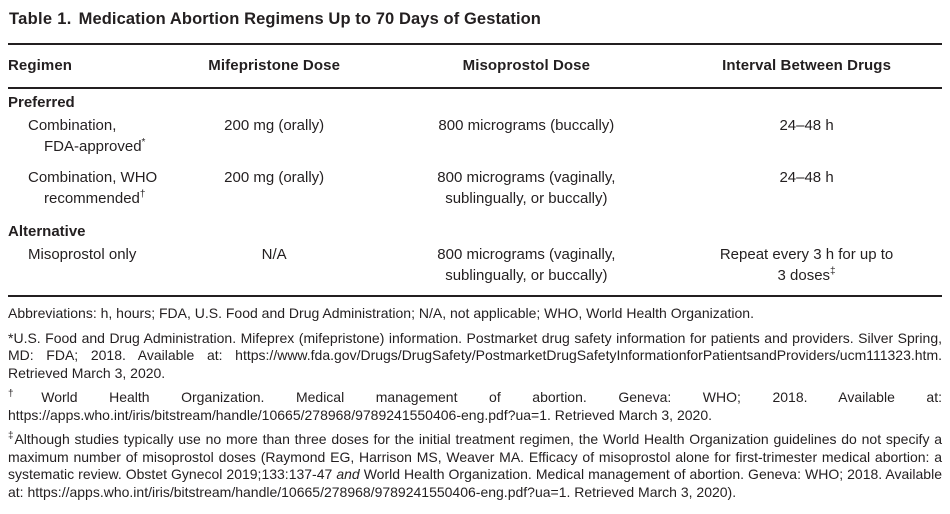 Image resolution: width=950 pixels, height=514 pixels. What do you see at coordinates (142, 194) in the screenshot?
I see `footnote-marker-dagger: †` at bounding box center [142, 194].